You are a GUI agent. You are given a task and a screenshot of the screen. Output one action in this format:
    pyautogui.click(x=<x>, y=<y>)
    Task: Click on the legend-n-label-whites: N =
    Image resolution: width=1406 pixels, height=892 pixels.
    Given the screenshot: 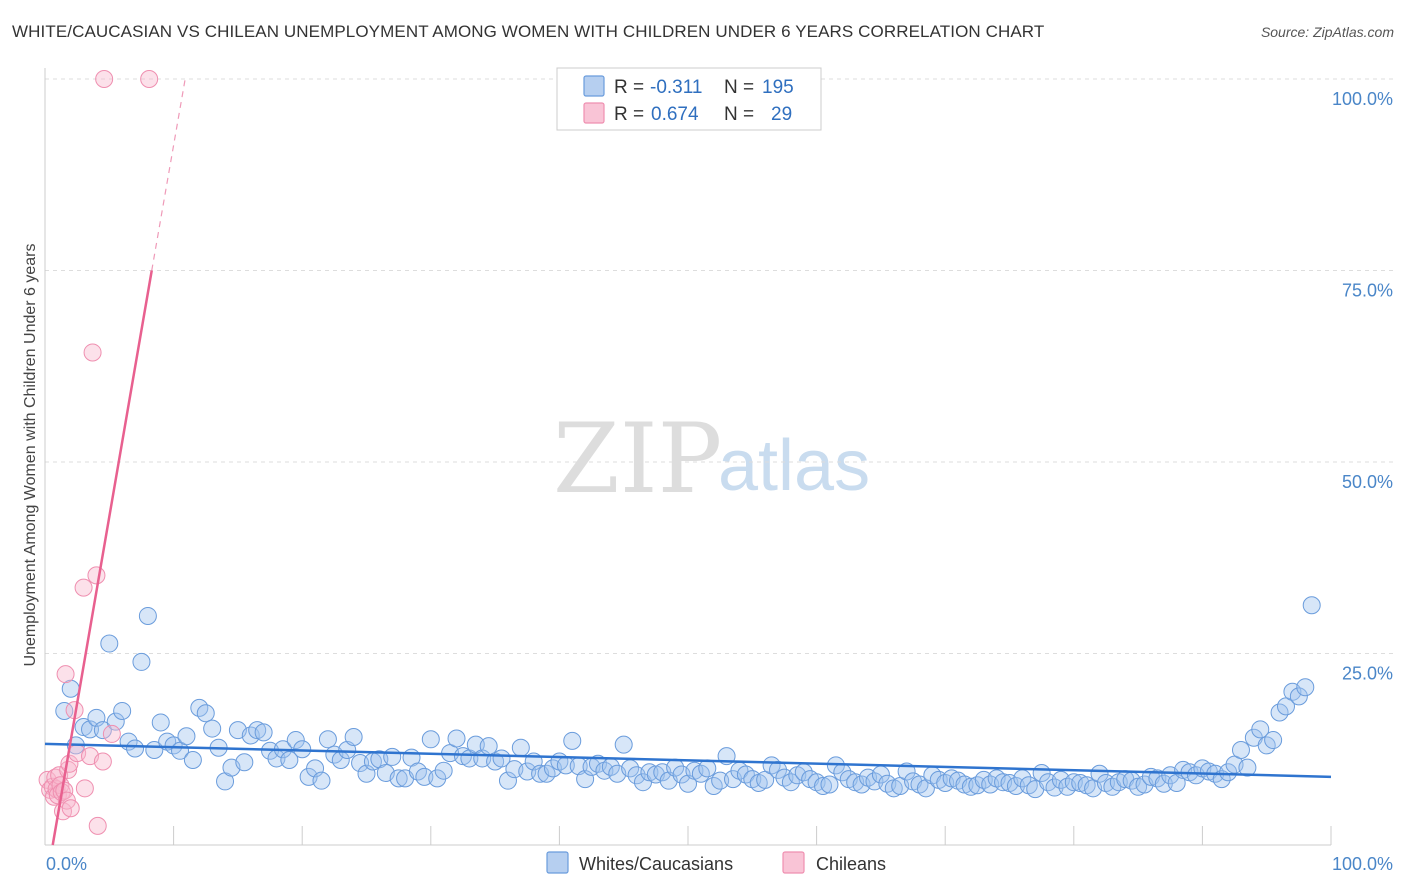 What is the action you would take?
    pyautogui.click(x=739, y=87)
    